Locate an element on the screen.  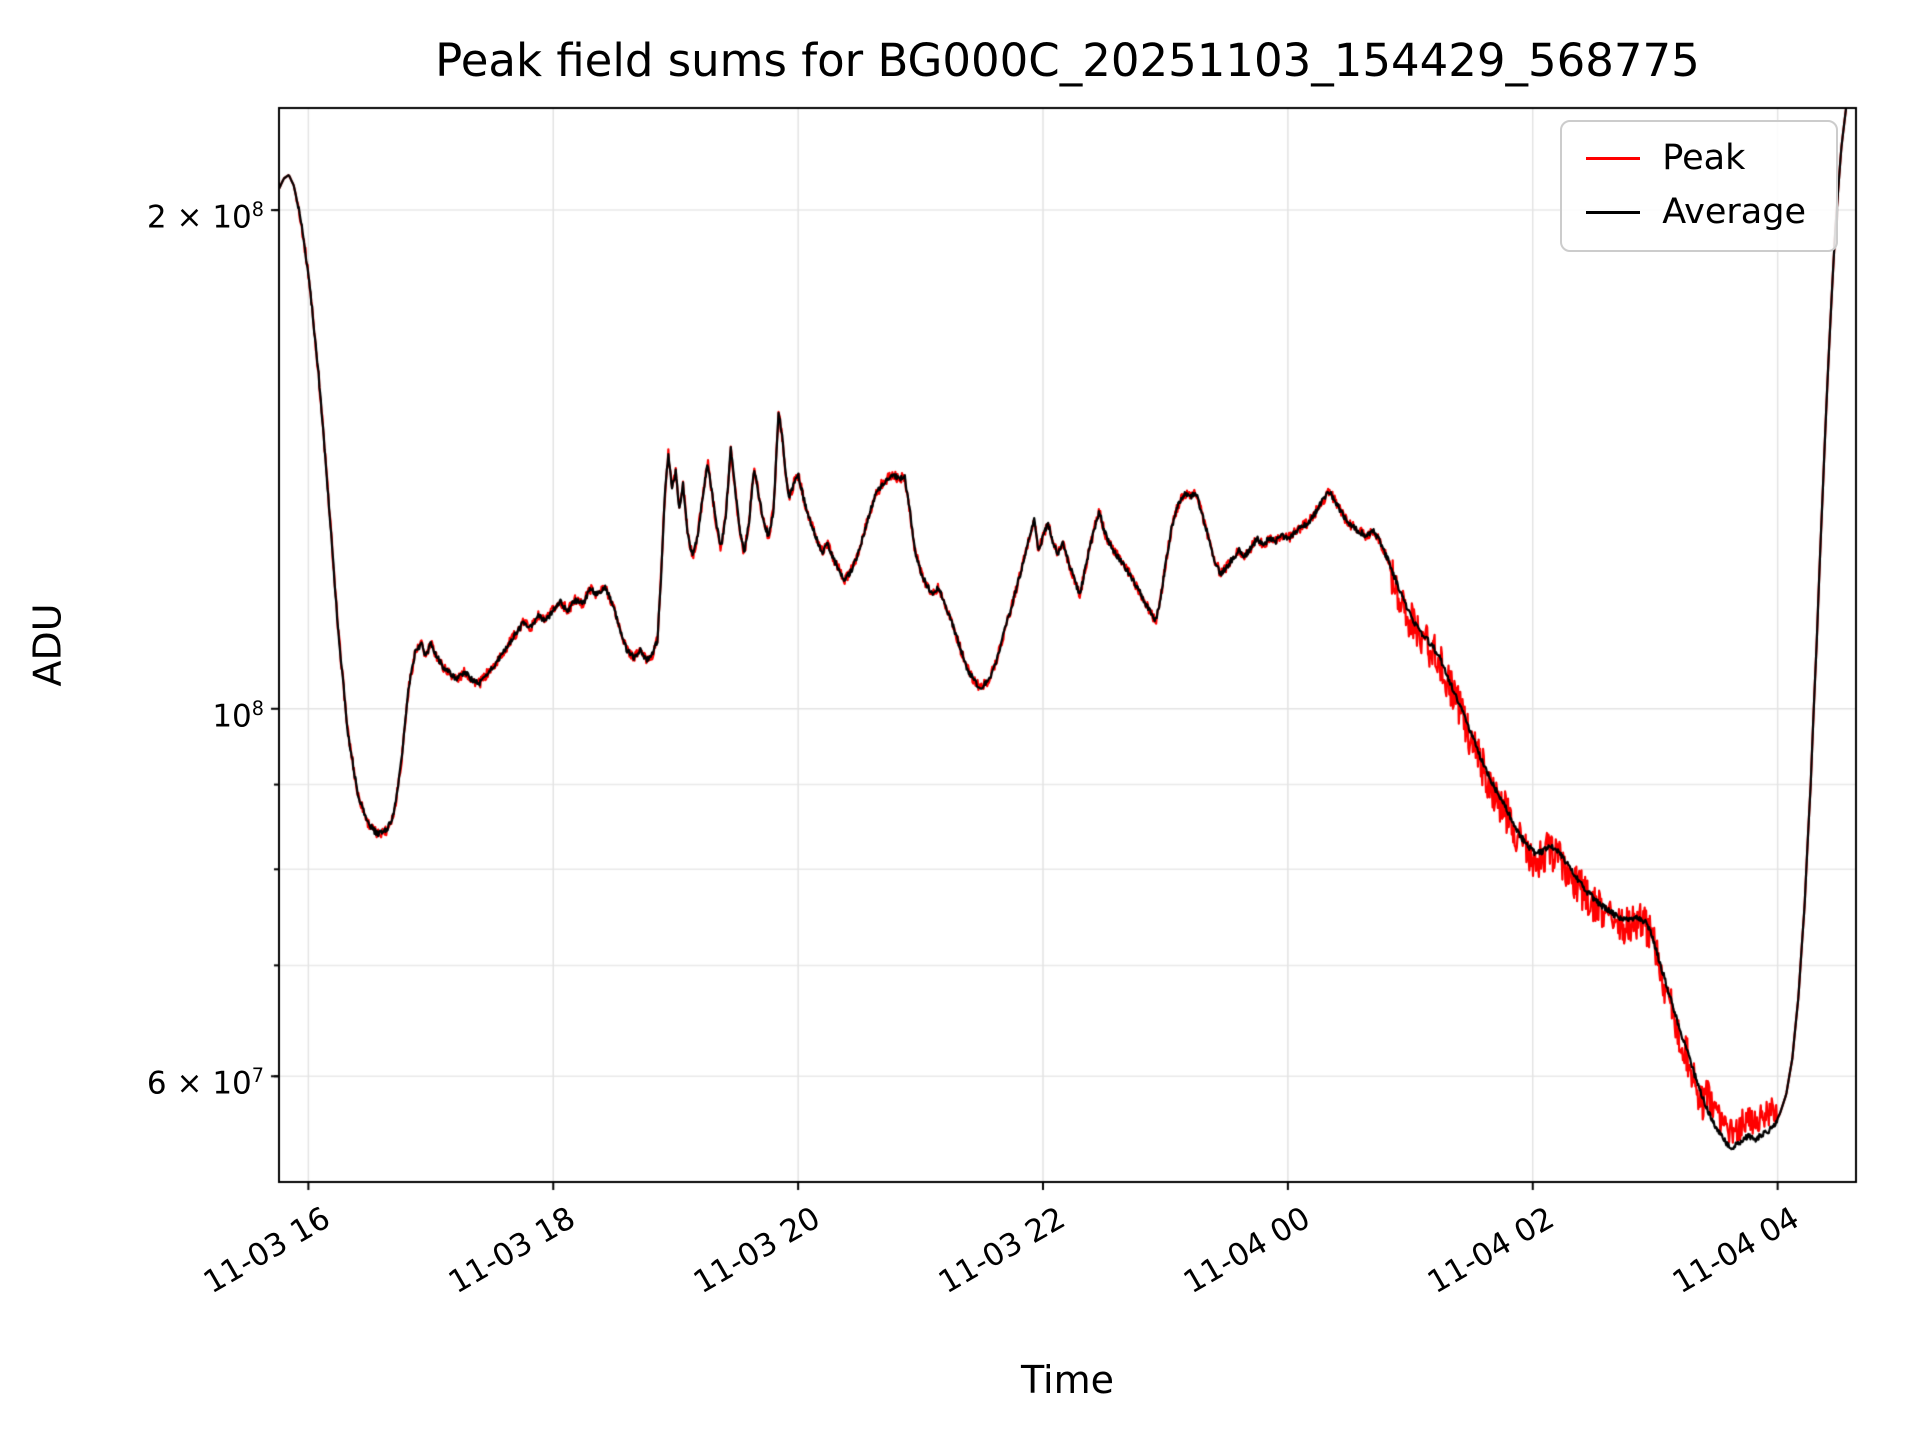
y-axis-label-wrap: ADU is located at coordinates (48, 645).